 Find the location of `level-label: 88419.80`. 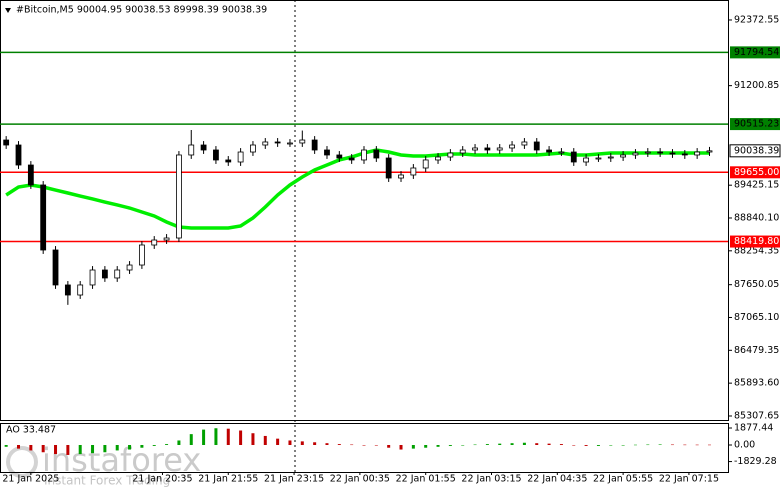

level-label: 88419.80 is located at coordinates (756, 241).